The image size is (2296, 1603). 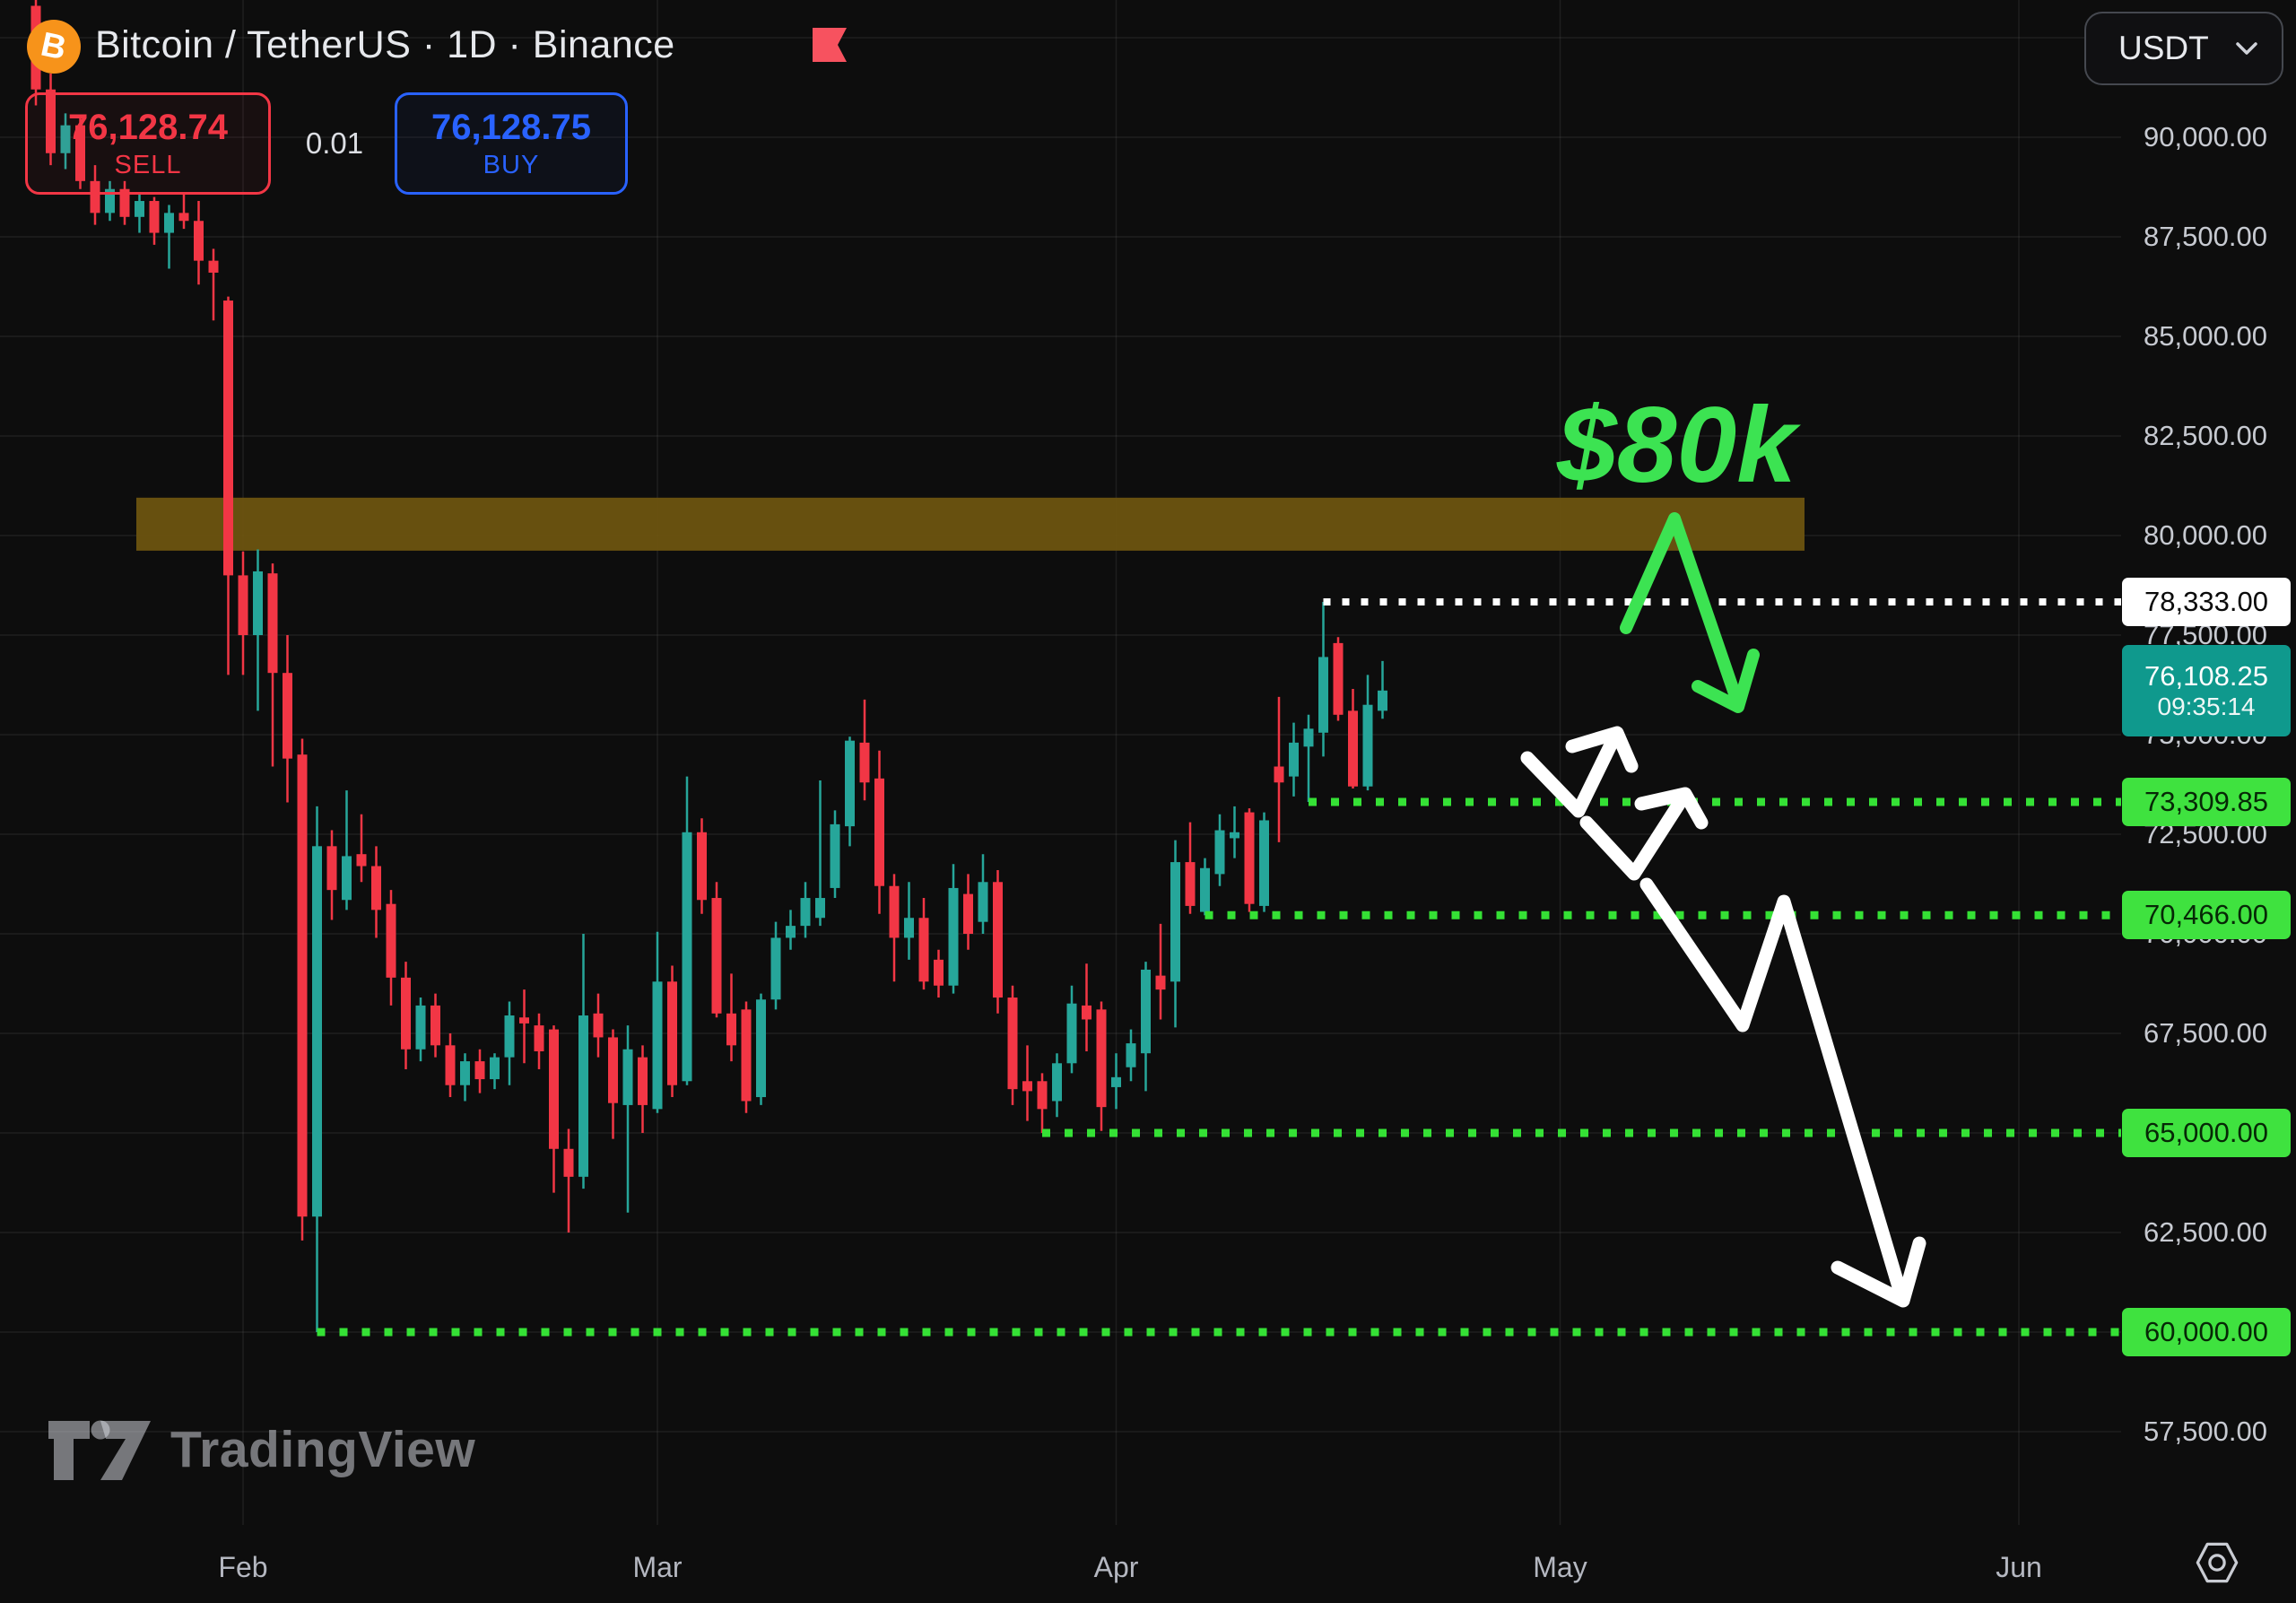 I want to click on target-80k-text: $80k, so click(x=1678, y=445).